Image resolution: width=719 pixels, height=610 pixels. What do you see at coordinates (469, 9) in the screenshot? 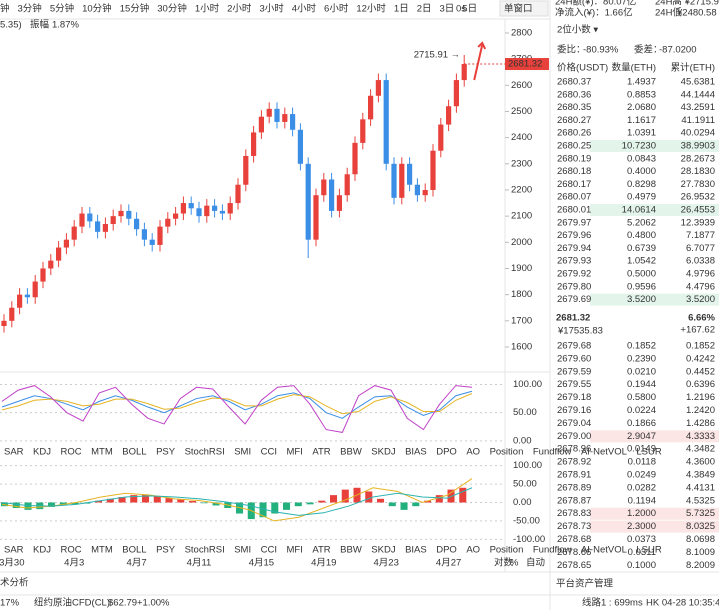
I see `interval: 5日` at bounding box center [469, 9].